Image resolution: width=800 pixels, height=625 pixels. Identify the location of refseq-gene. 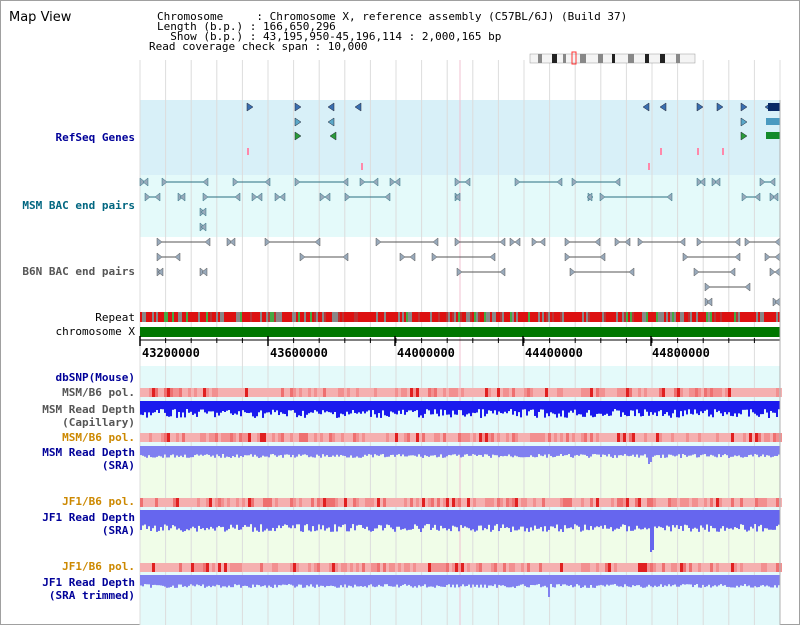
(250, 107).